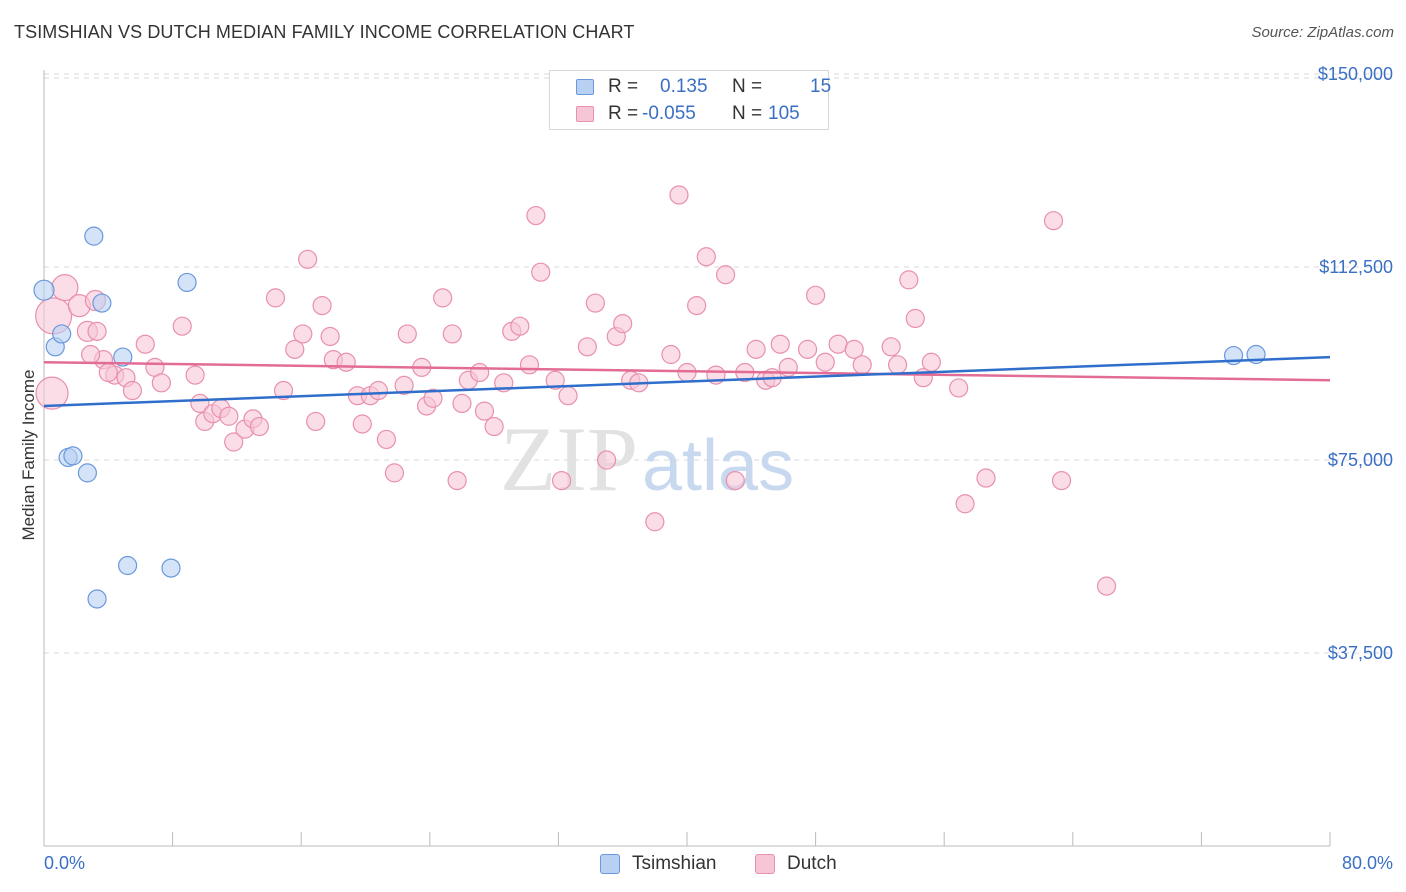 Image resolution: width=1406 pixels, height=892 pixels. What do you see at coordinates (765, 864) in the screenshot?
I see `bottom-legend-swatch-dutch` at bounding box center [765, 864].